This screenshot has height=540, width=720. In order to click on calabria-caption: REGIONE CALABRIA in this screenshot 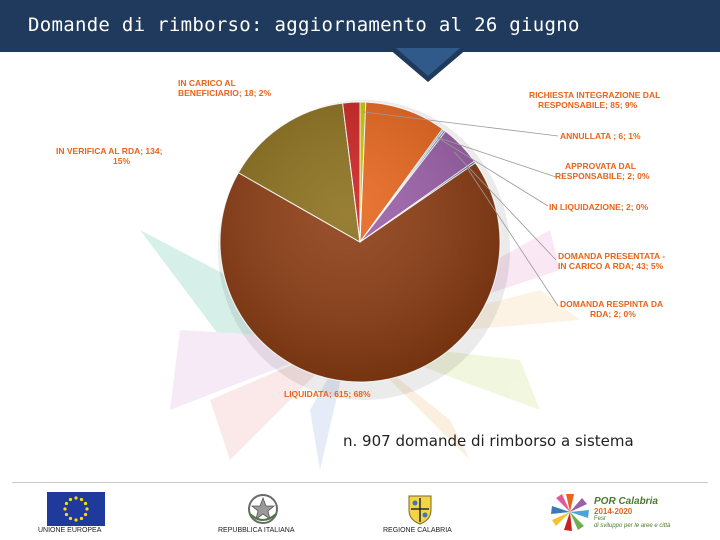, I will do `click(417, 530)`.